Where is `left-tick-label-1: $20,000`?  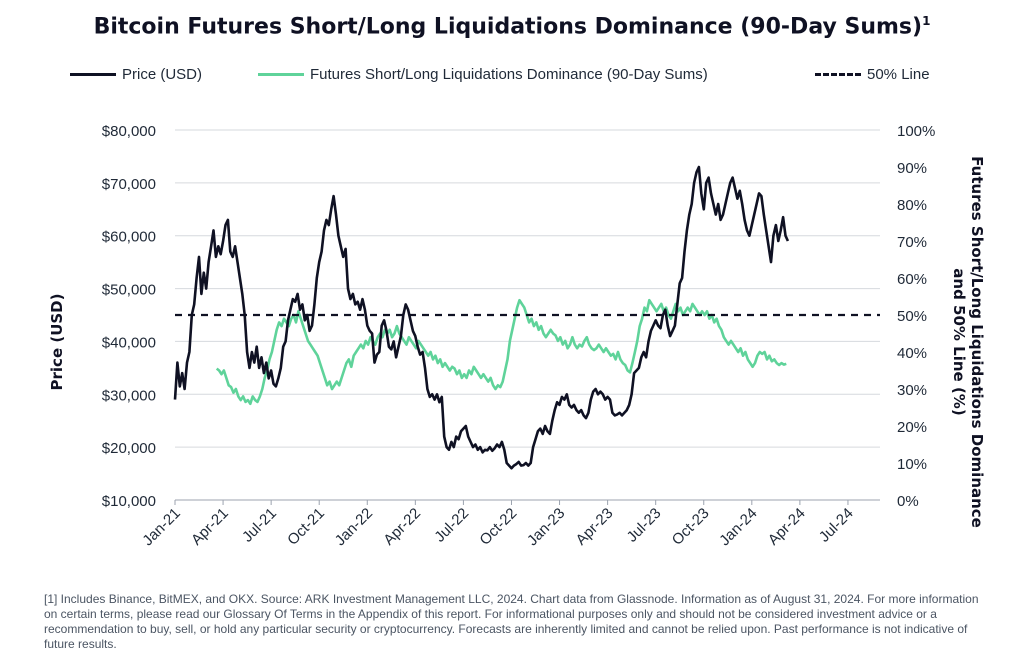
left-tick-label-1: $20,000 is located at coordinates (129, 448).